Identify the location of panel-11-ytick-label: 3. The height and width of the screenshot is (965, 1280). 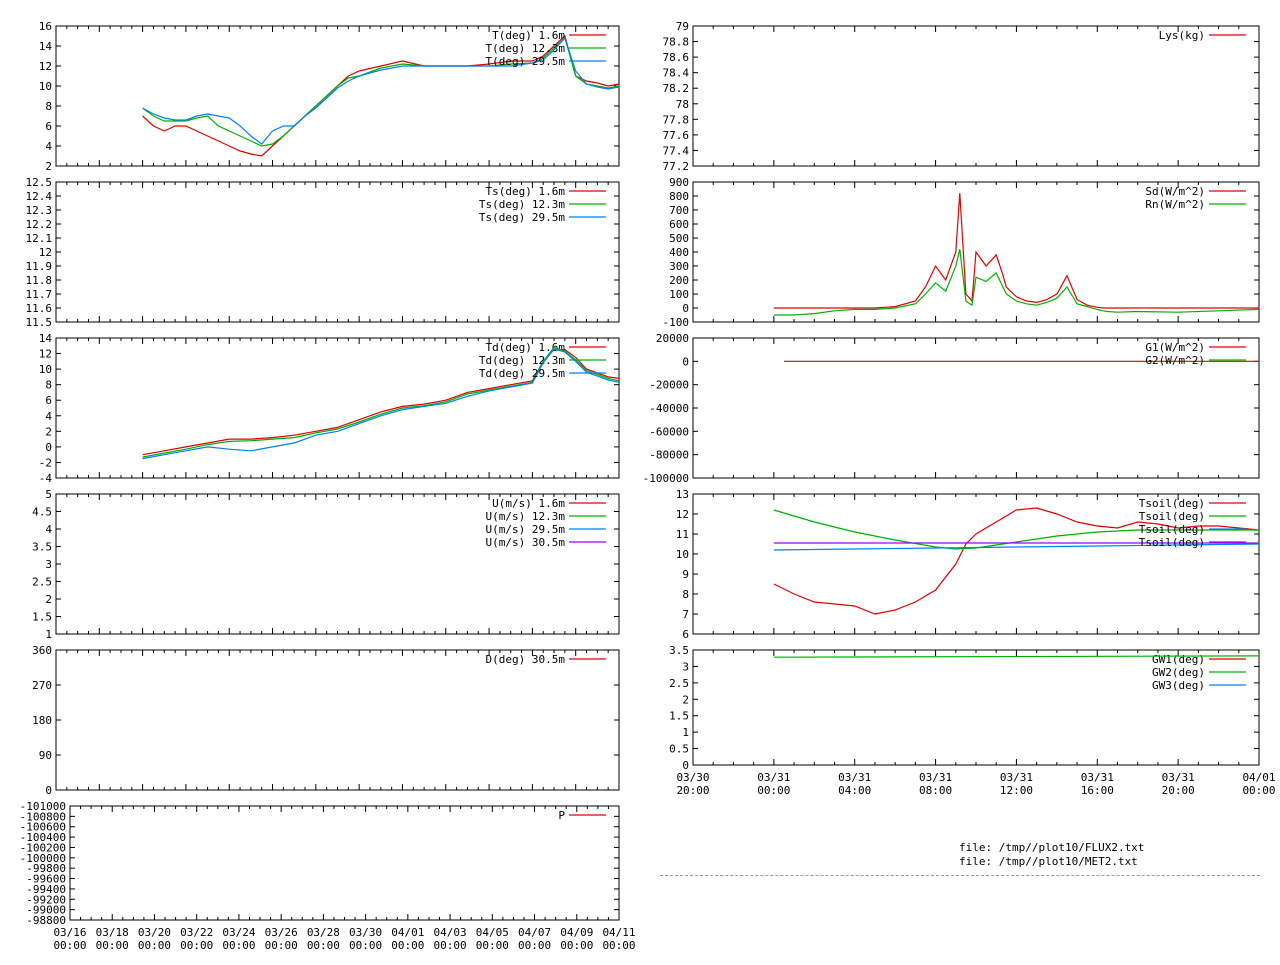
(685, 666).